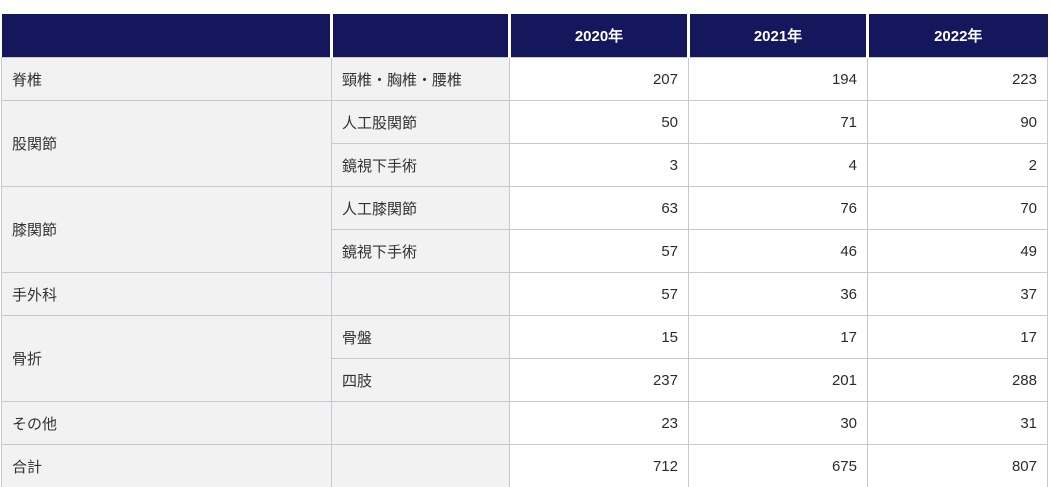  I want to click on table-row-tegeka: 手外科 57 36 37, so click(524, 294).